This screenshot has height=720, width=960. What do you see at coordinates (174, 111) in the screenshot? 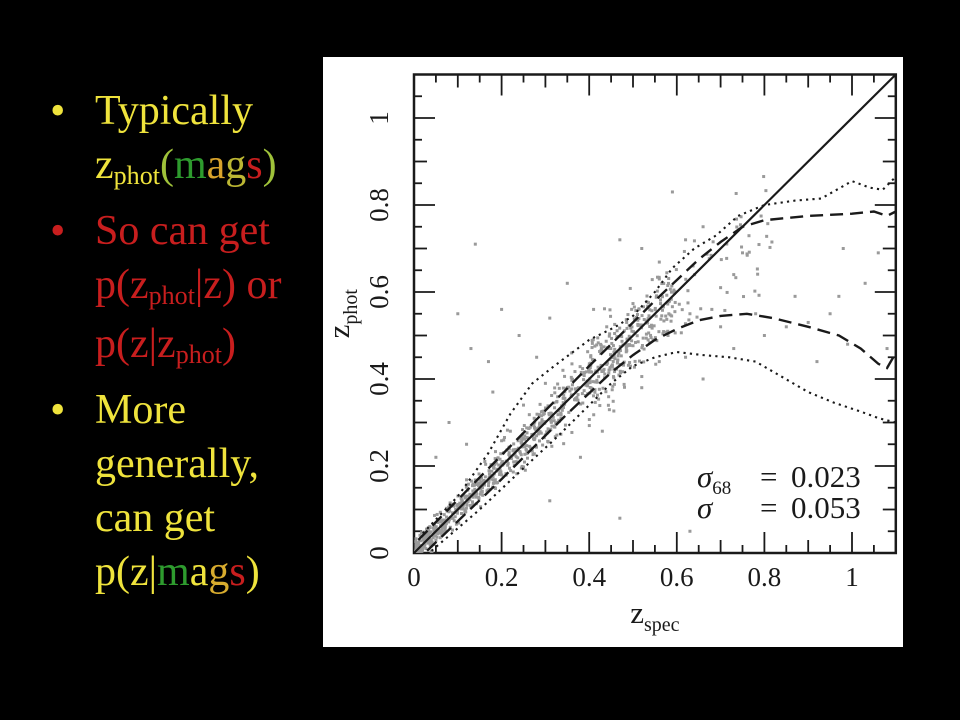
I see `text-segment: Typically` at bounding box center [174, 111].